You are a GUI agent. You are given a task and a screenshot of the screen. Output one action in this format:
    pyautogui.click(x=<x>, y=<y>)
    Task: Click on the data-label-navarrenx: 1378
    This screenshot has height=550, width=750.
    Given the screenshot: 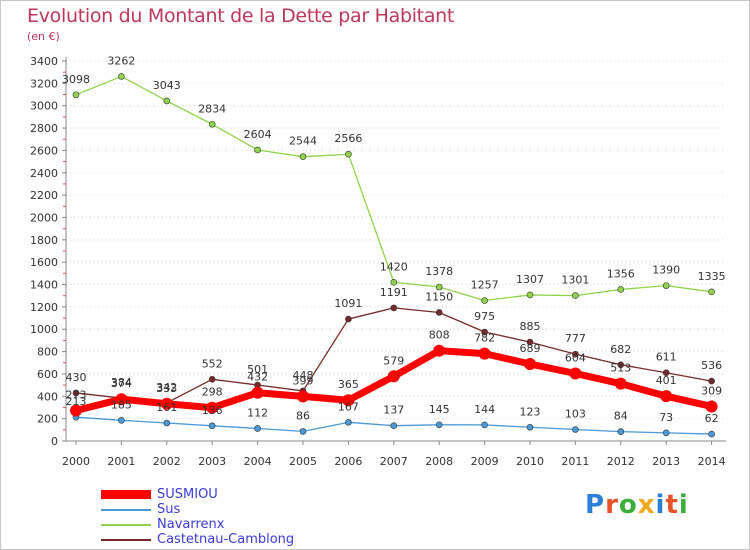 What is the action you would take?
    pyautogui.click(x=439, y=271)
    